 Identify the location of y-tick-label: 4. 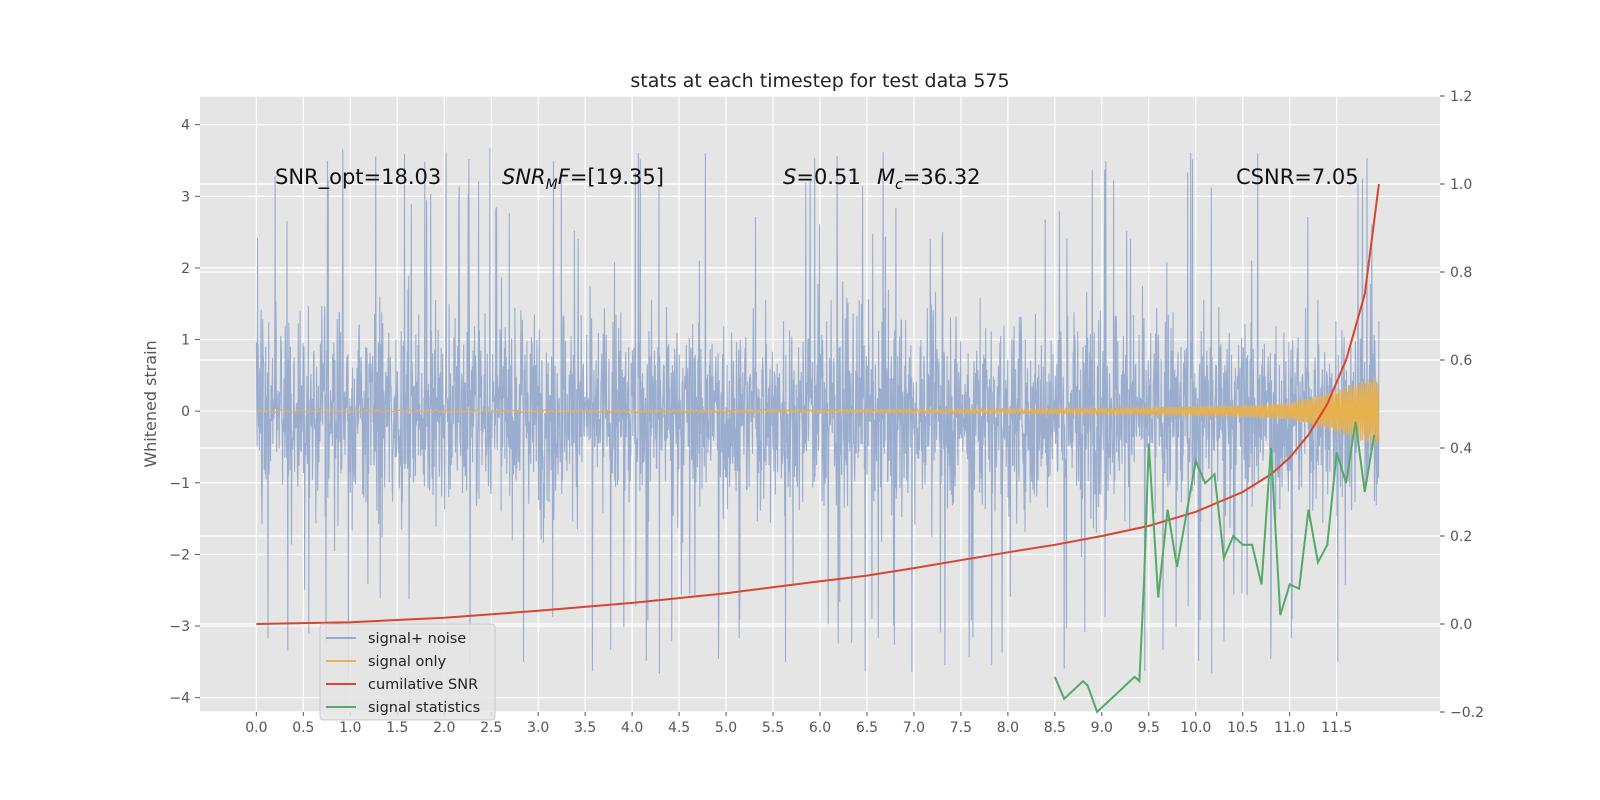
(185, 126).